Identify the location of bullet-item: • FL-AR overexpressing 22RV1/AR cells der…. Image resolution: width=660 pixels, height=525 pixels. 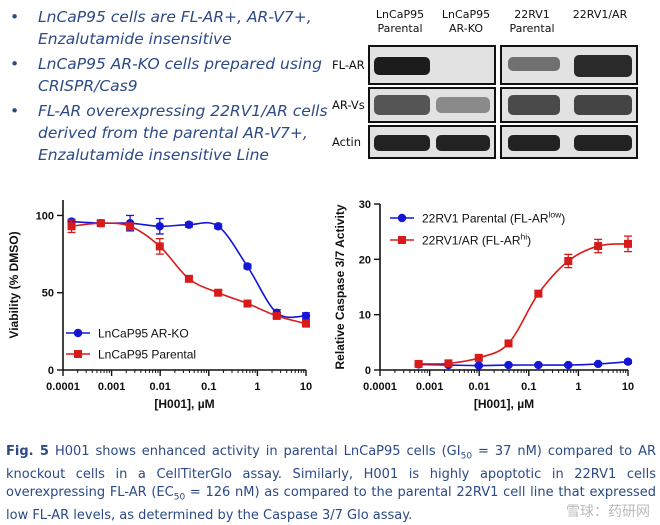
(169, 133).